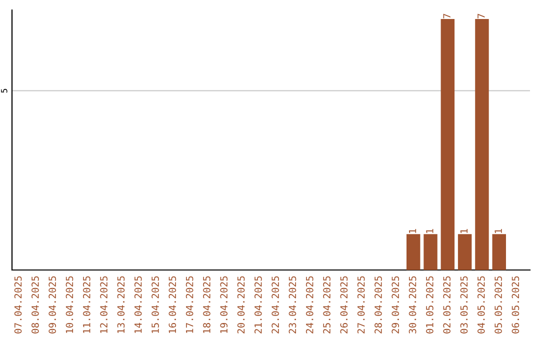 This screenshot has width=540, height=340. What do you see at coordinates (344, 305) in the screenshot?
I see `x-tick-label: 26.04.2025` at bounding box center [344, 305].